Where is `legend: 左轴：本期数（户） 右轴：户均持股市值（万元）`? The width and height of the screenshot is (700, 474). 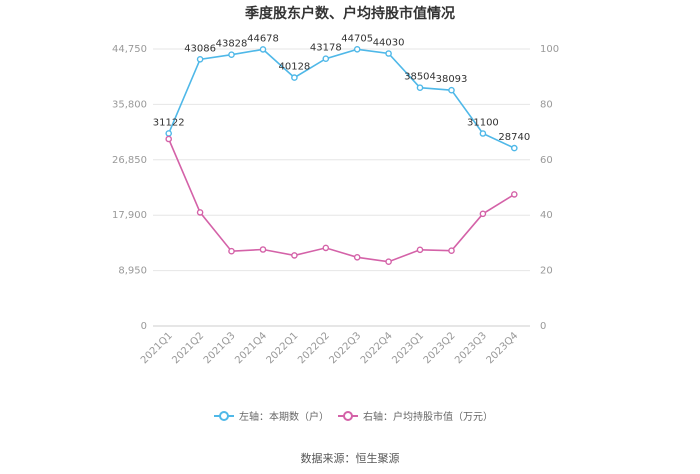 legend: 左轴：本期数（户） 右轴：户均持股市值（万元） is located at coordinates (353, 416).